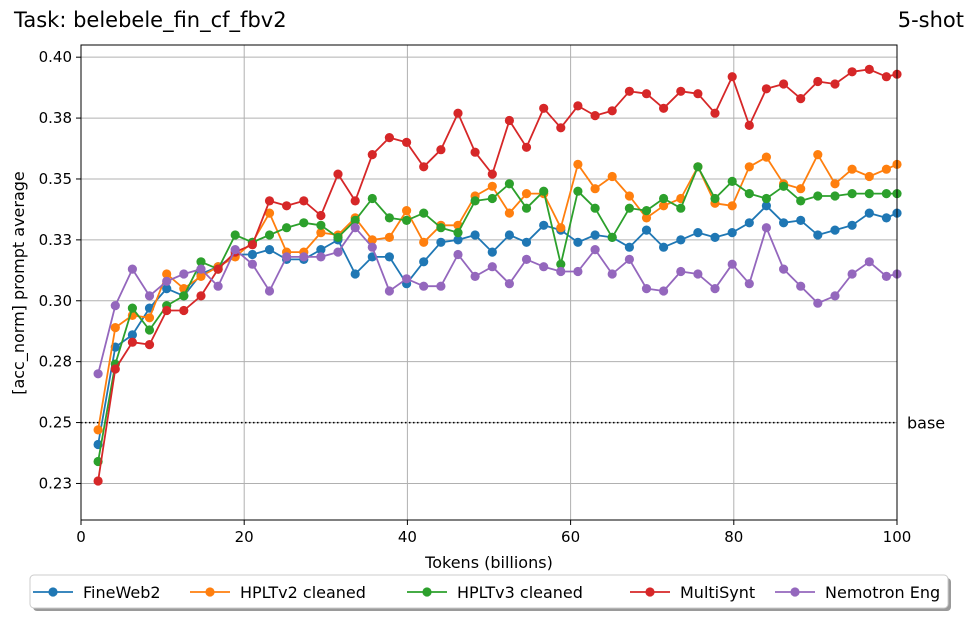 This screenshot has width=973, height=621. Describe the element at coordinates (122, 592) in the screenshot. I see `legend-label: FineWeb2` at that location.